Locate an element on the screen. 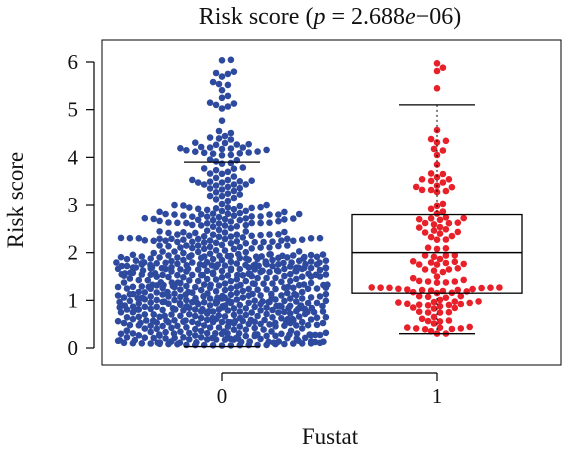 The width and height of the screenshot is (563, 462). y-axis-label: Risk score is located at coordinates (15, 200).